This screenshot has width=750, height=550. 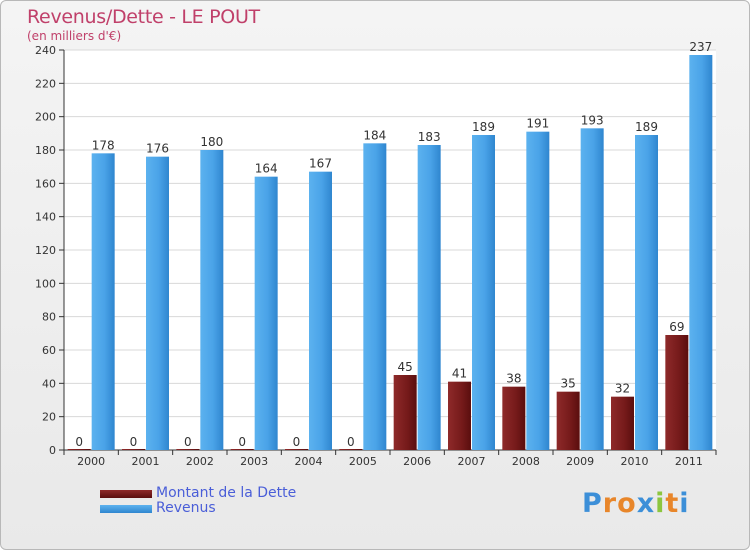 What do you see at coordinates (700, 47) in the screenshot?
I see `data-label-revenus: 237` at bounding box center [700, 47].